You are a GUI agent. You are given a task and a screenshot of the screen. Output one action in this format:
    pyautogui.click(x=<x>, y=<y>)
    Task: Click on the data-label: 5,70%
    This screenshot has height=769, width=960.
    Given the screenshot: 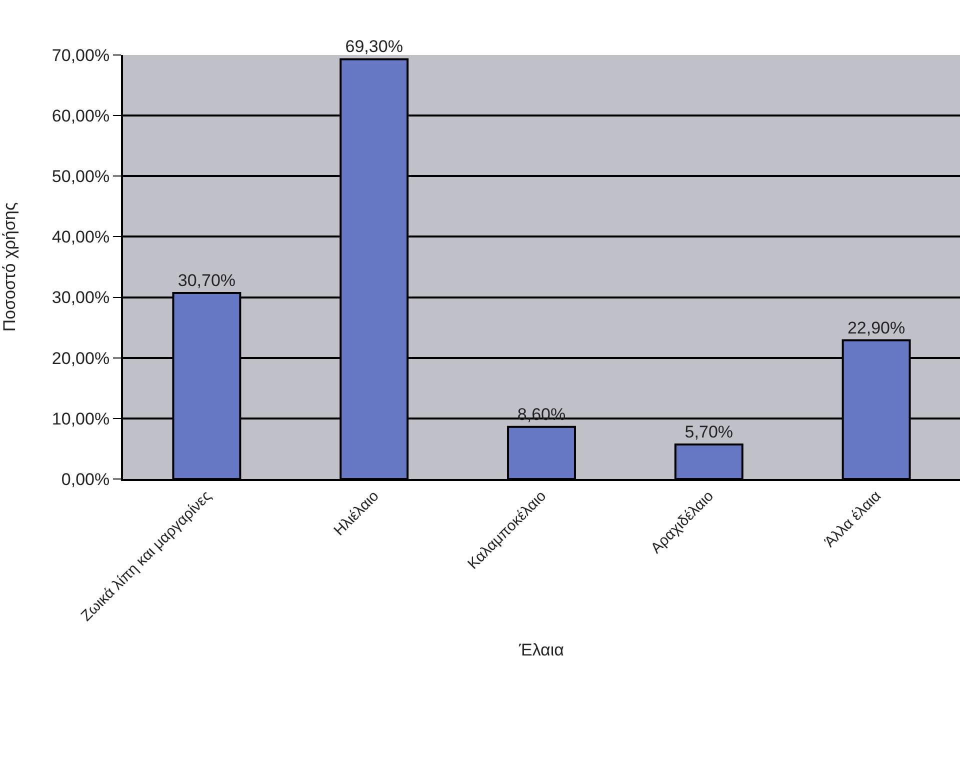 What is the action you would take?
    pyautogui.click(x=708, y=432)
    